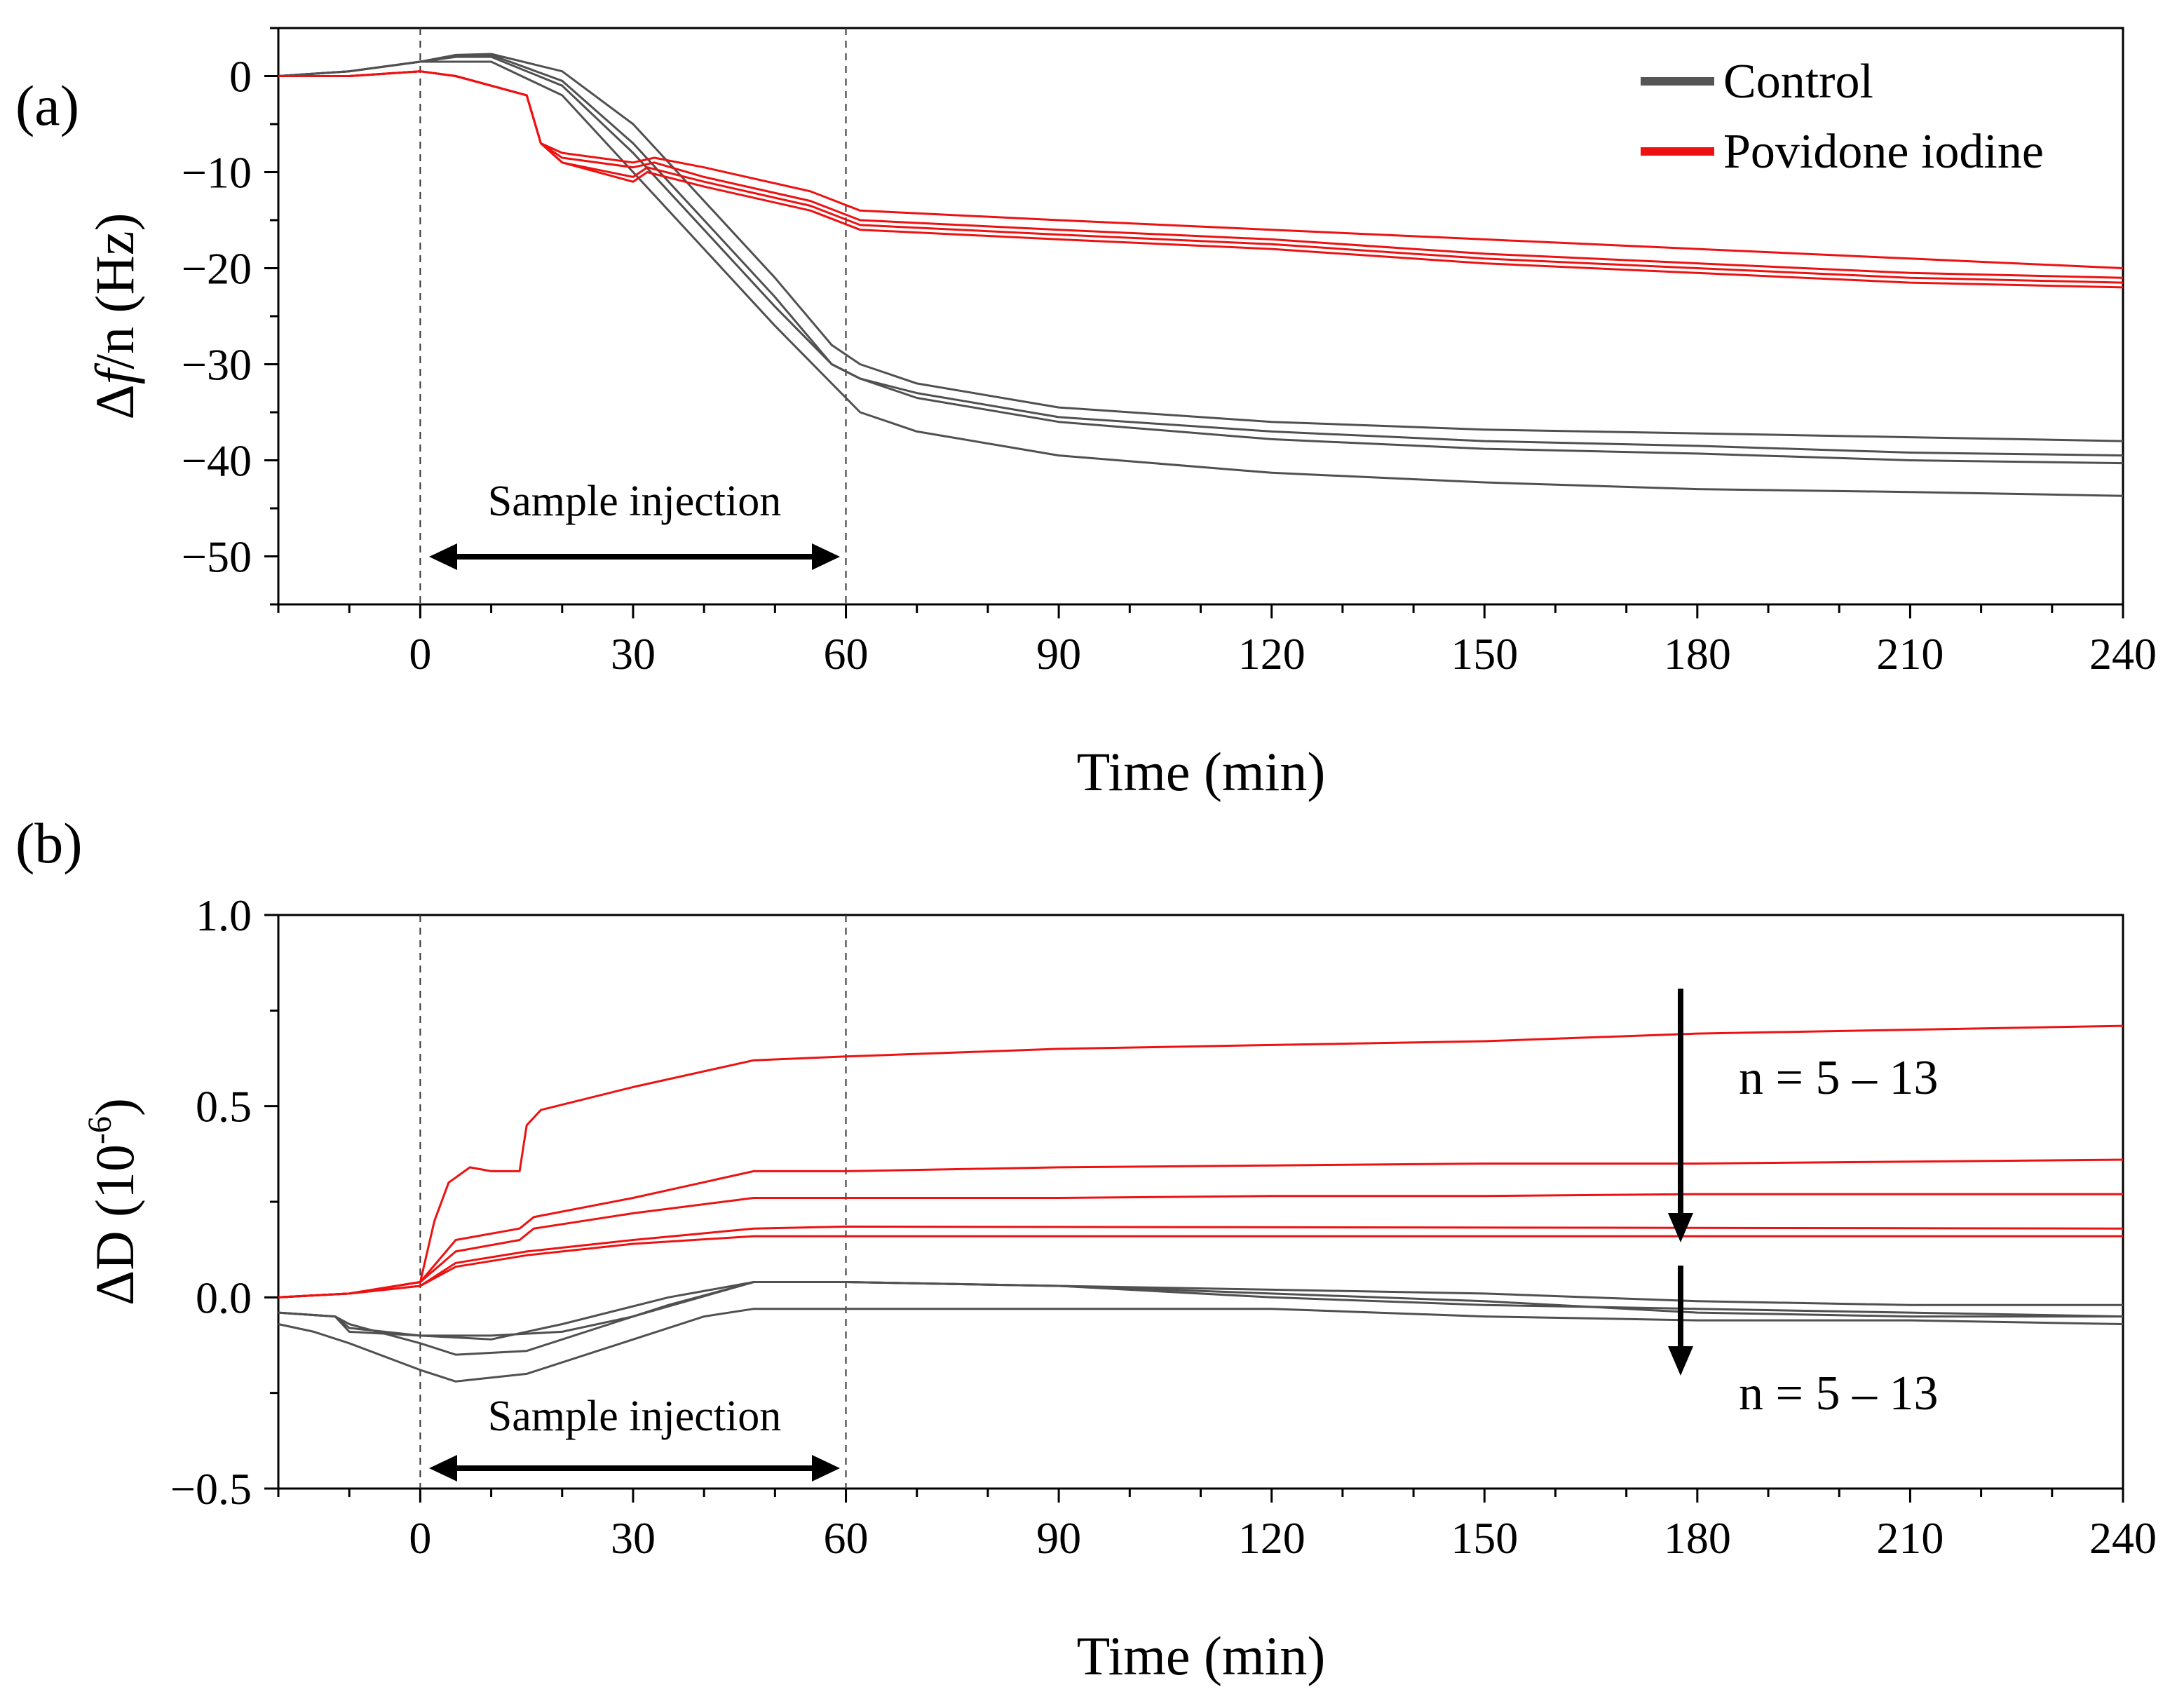 The width and height of the screenshot is (2184, 1708). What do you see at coordinates (100, 1130) in the screenshot?
I see `y-label-b-sup: -6` at bounding box center [100, 1130].